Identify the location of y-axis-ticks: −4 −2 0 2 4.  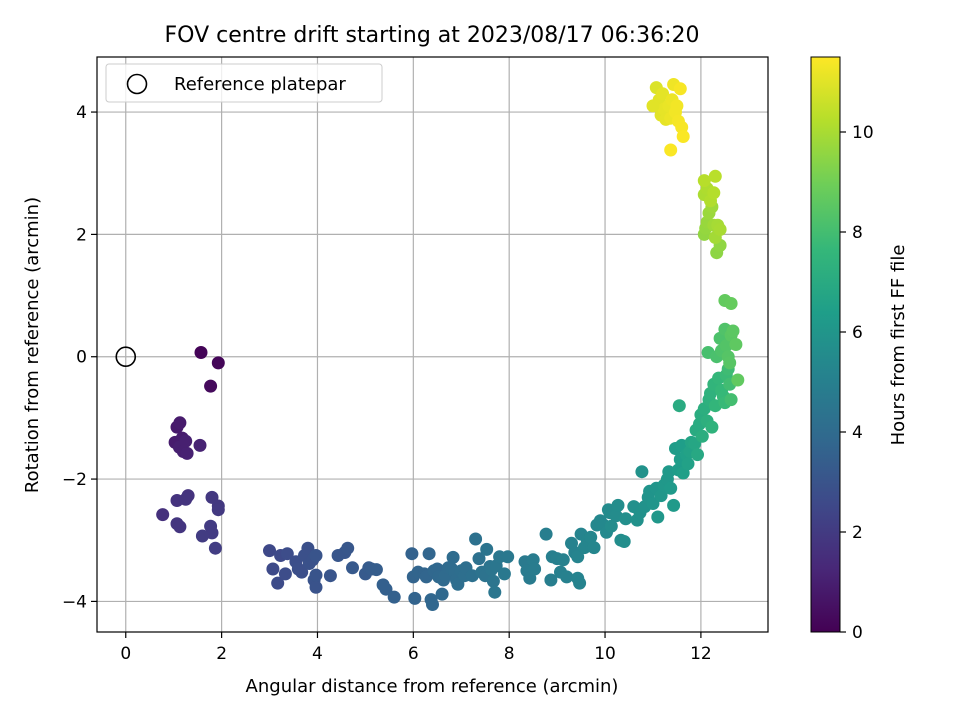
(79, 357).